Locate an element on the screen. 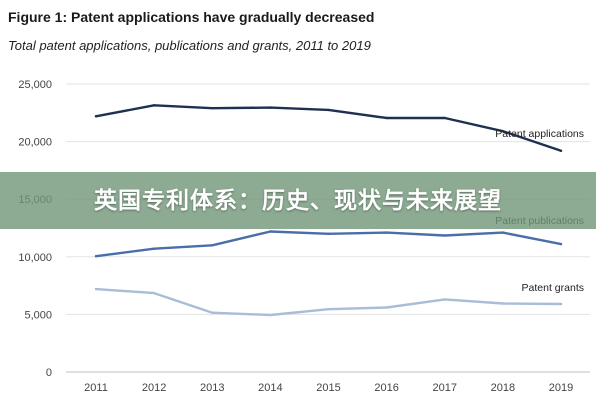 This screenshot has height=400, width=596. y-tick-label: 10,000 is located at coordinates (35, 258).